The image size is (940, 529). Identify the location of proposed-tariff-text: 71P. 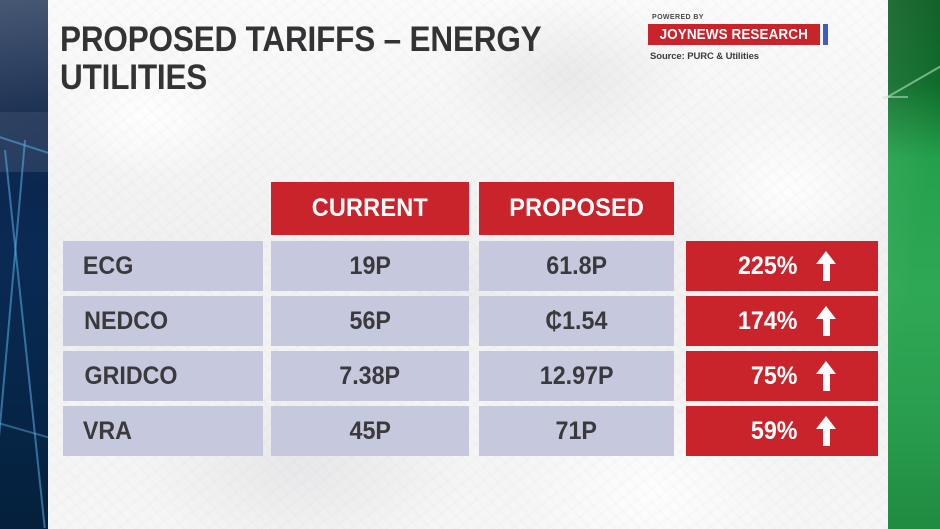
(576, 430).